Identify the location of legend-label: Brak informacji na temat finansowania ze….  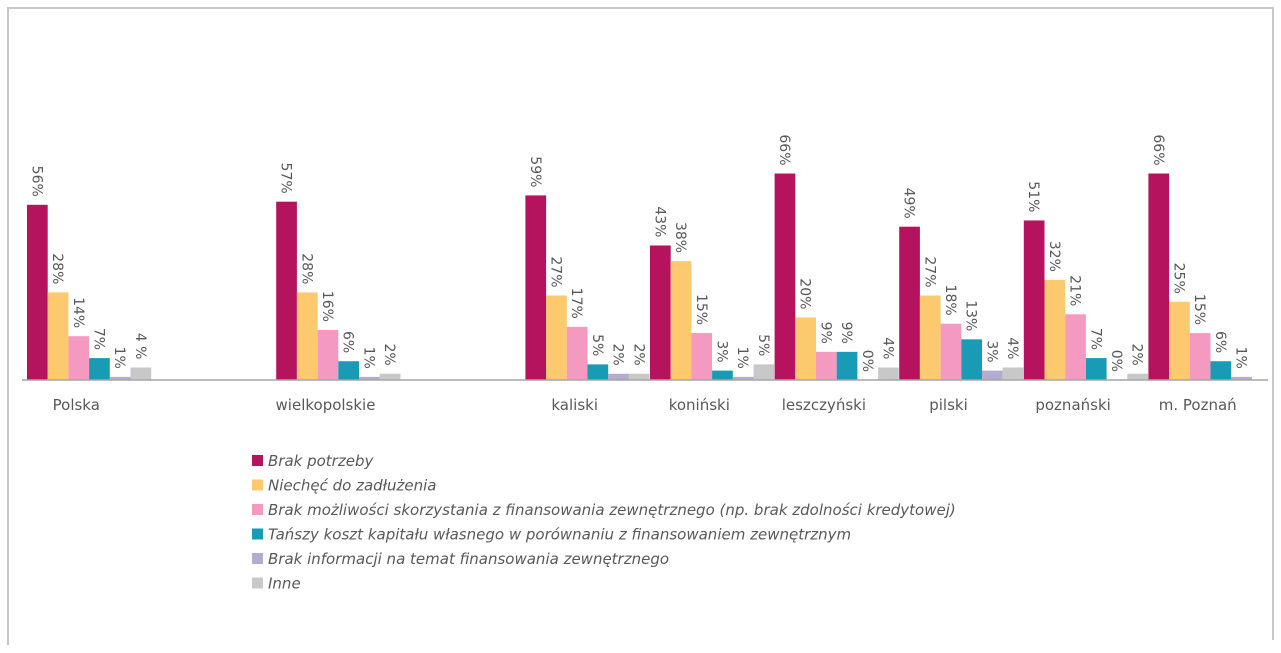
(468, 559).